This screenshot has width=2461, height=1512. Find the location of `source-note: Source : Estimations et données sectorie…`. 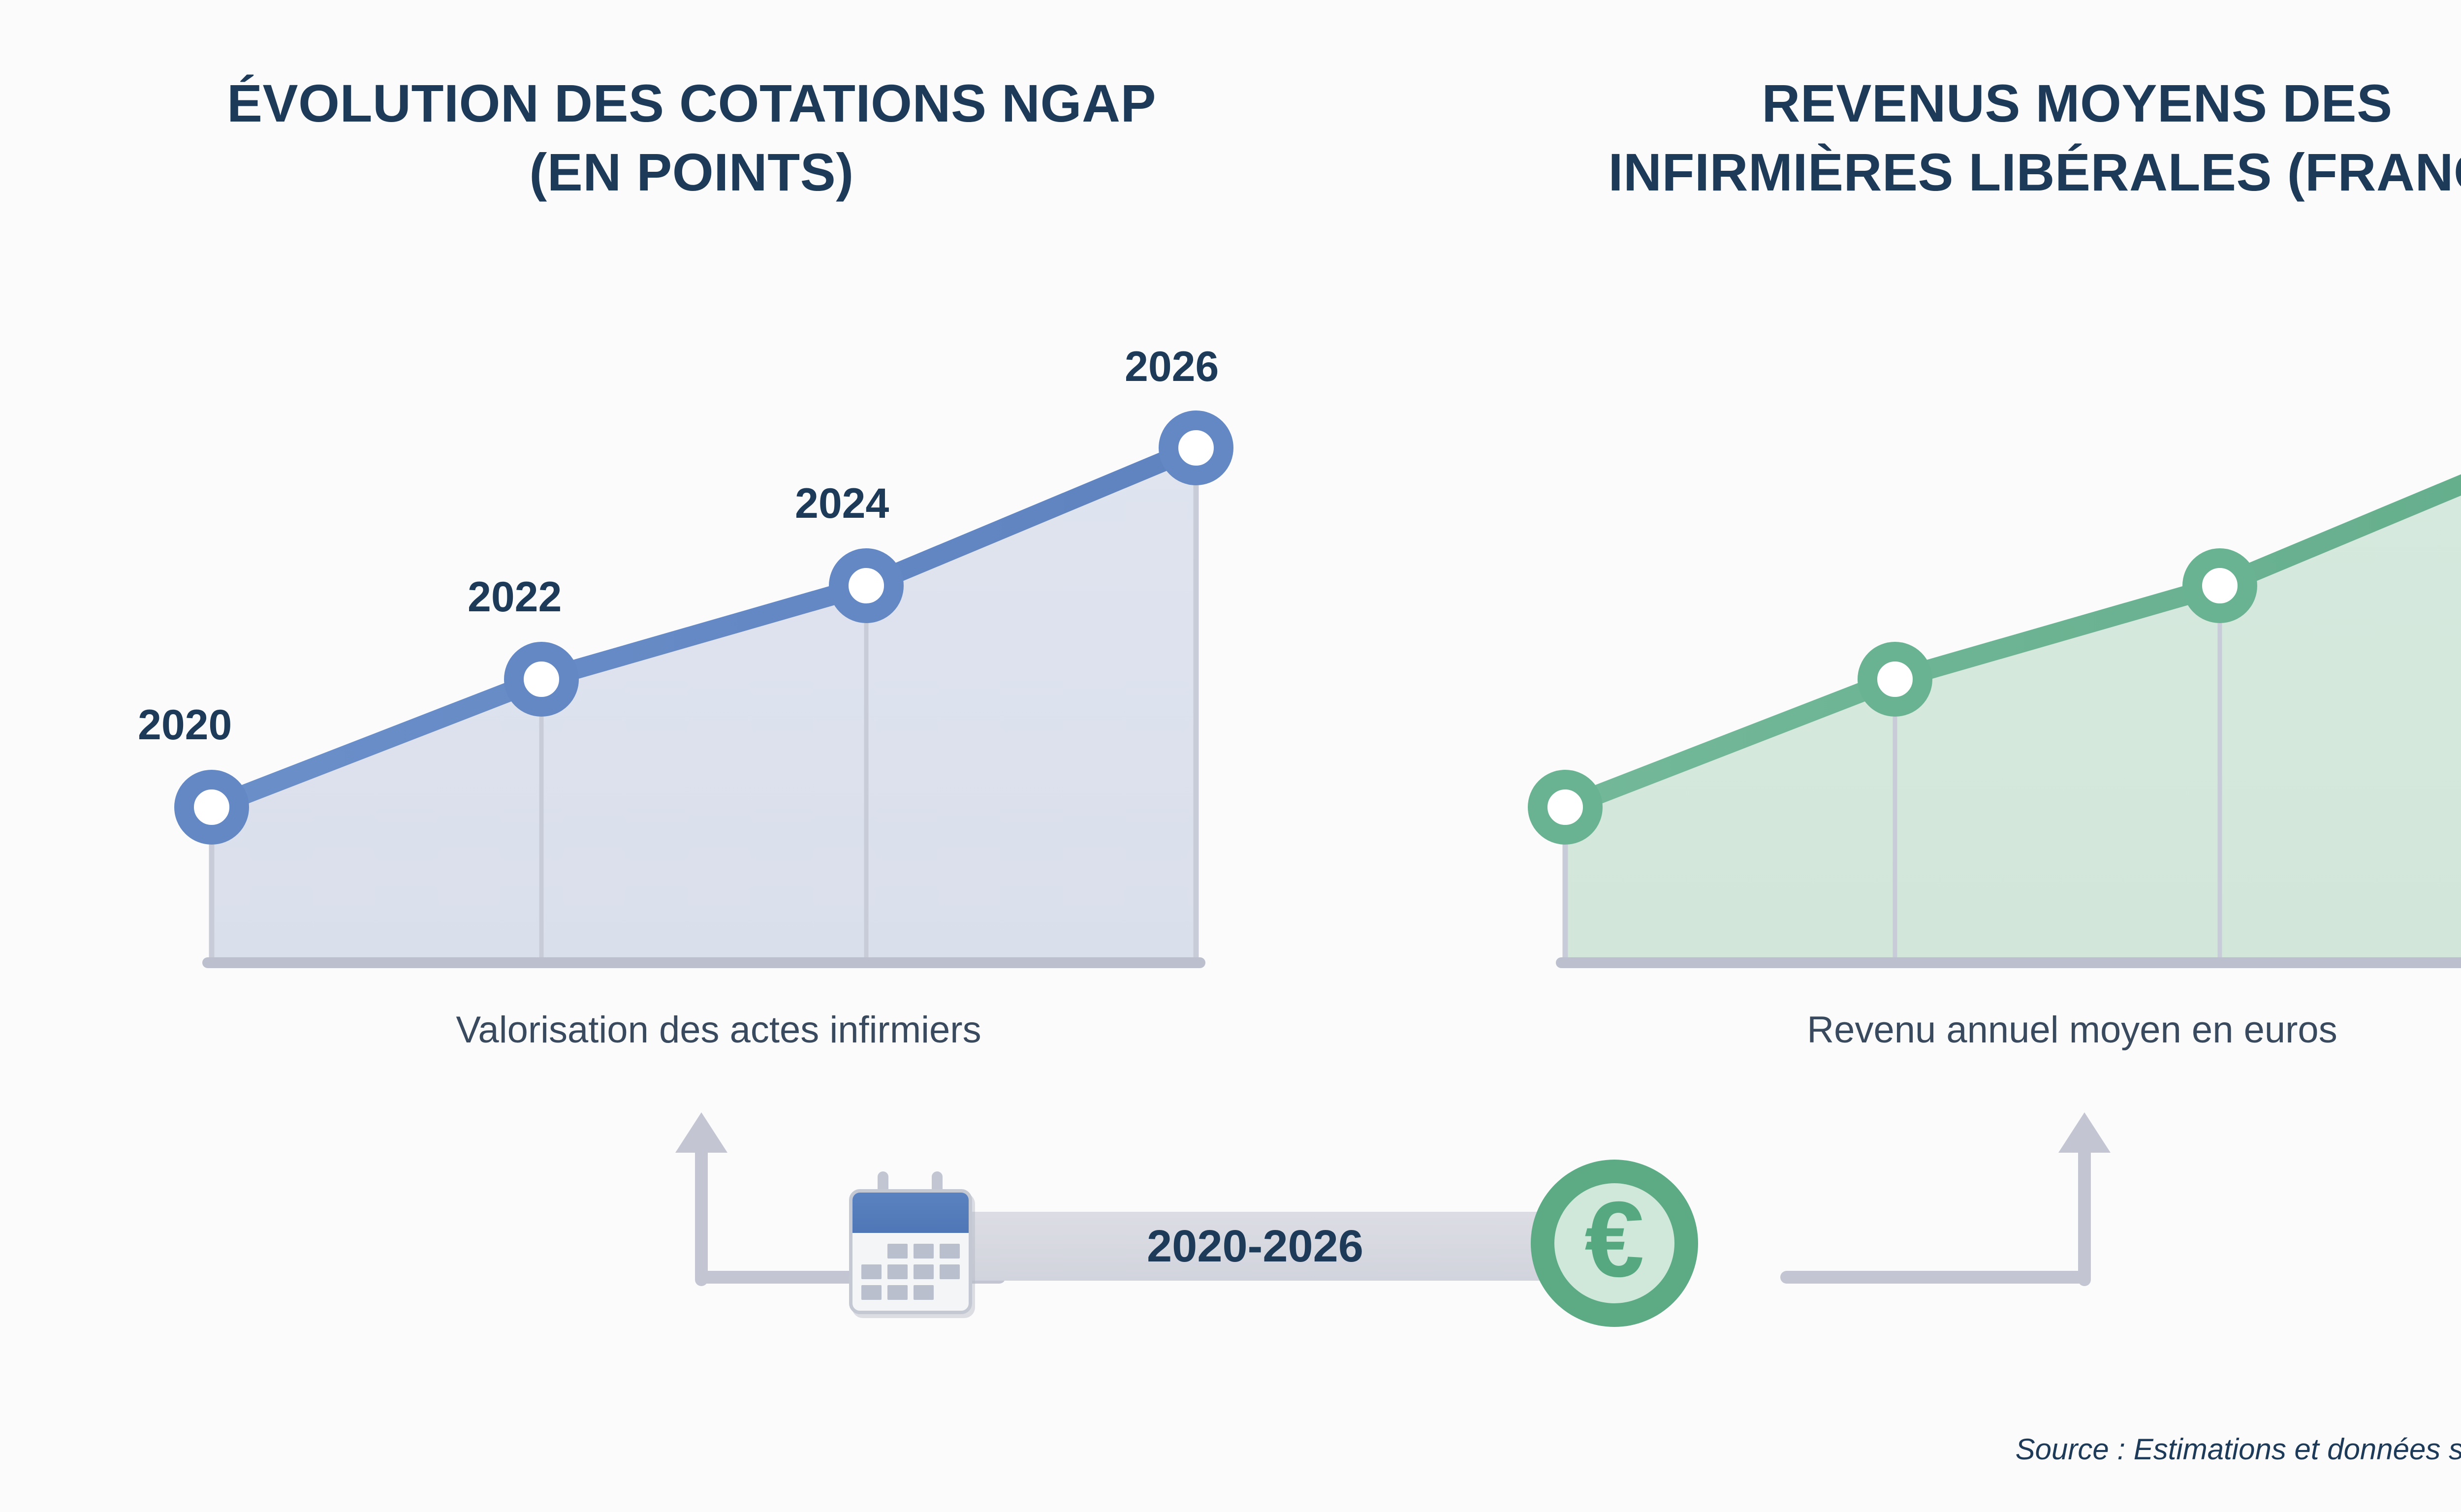

source-note: Source : Estimations et données sectorie… is located at coordinates (2238, 1449).